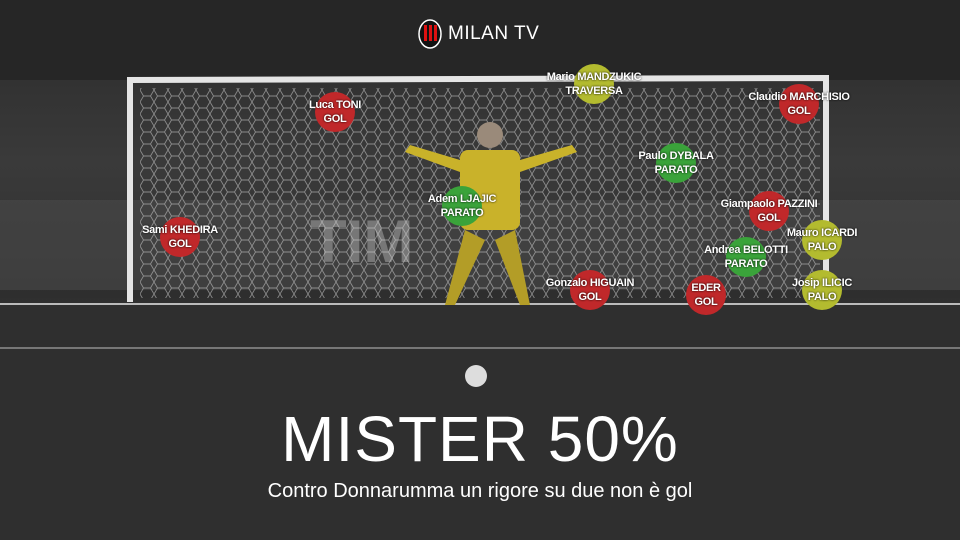 The image size is (960, 540). What do you see at coordinates (769, 204) in the screenshot?
I see `player-name: Giampaolo PAZZINI` at bounding box center [769, 204].